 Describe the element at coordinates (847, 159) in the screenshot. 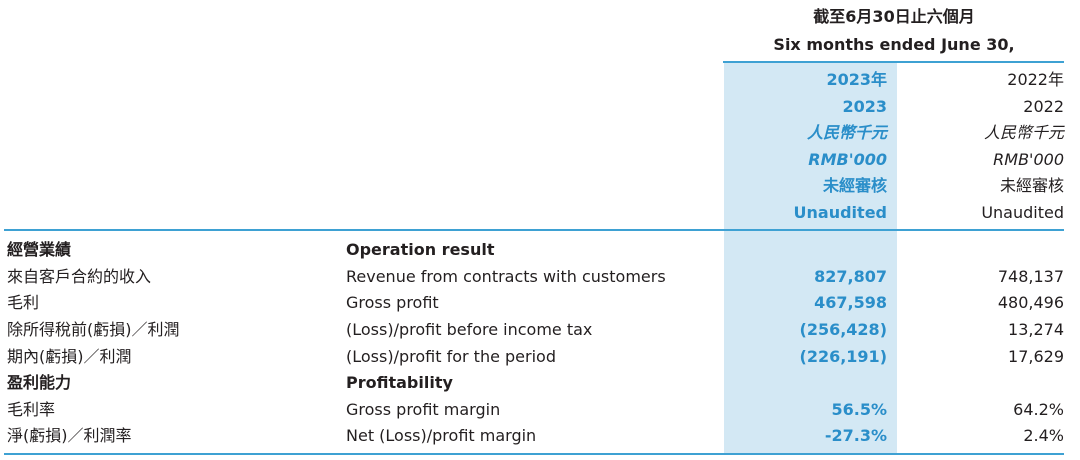

I see `header-2023-currency-en: RMB'000` at that location.